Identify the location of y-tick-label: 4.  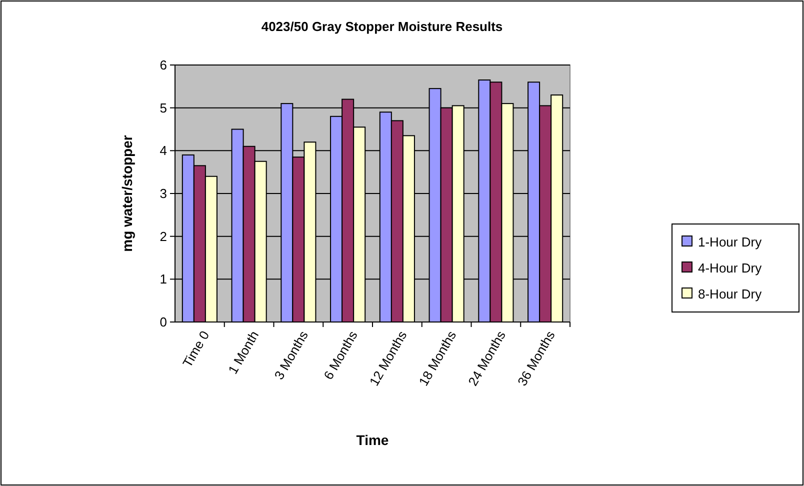
(163, 150).